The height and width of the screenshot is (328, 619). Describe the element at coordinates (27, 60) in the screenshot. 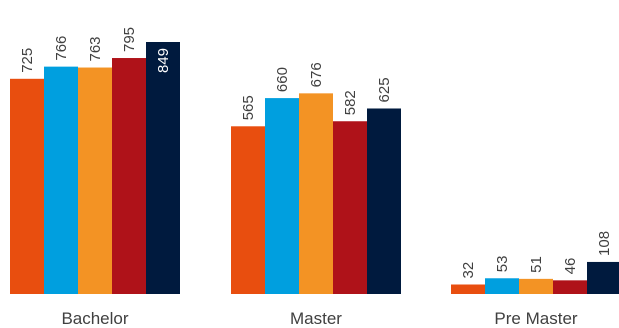

I see `value-label: 725` at that location.